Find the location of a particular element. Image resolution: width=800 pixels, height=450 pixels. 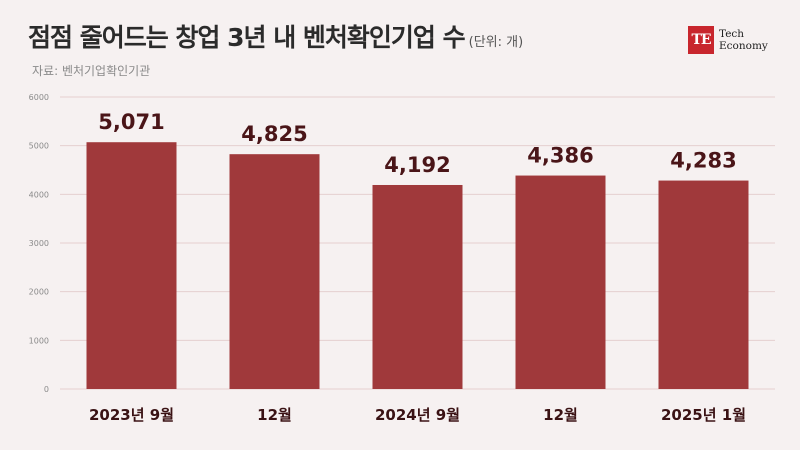

logo-text: Tech Economy is located at coordinates (743, 40).